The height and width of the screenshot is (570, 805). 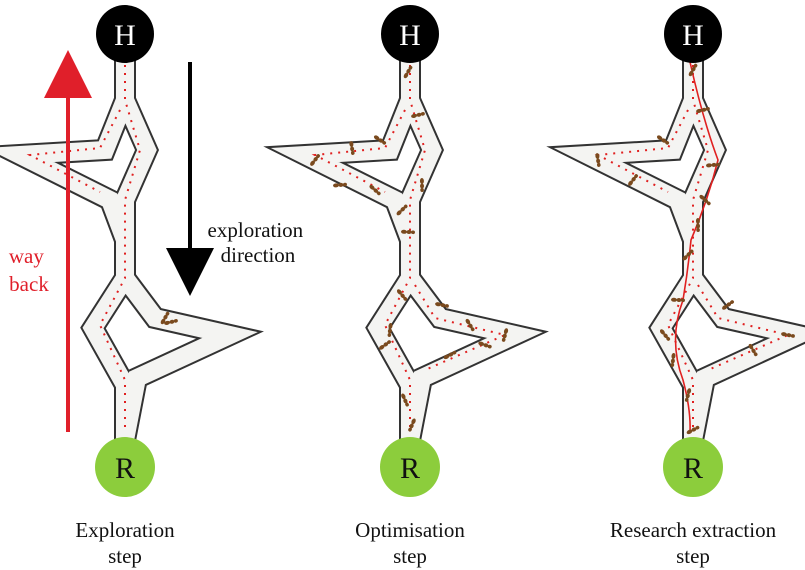 I want to click on optimal-trail, so click(x=696, y=247).